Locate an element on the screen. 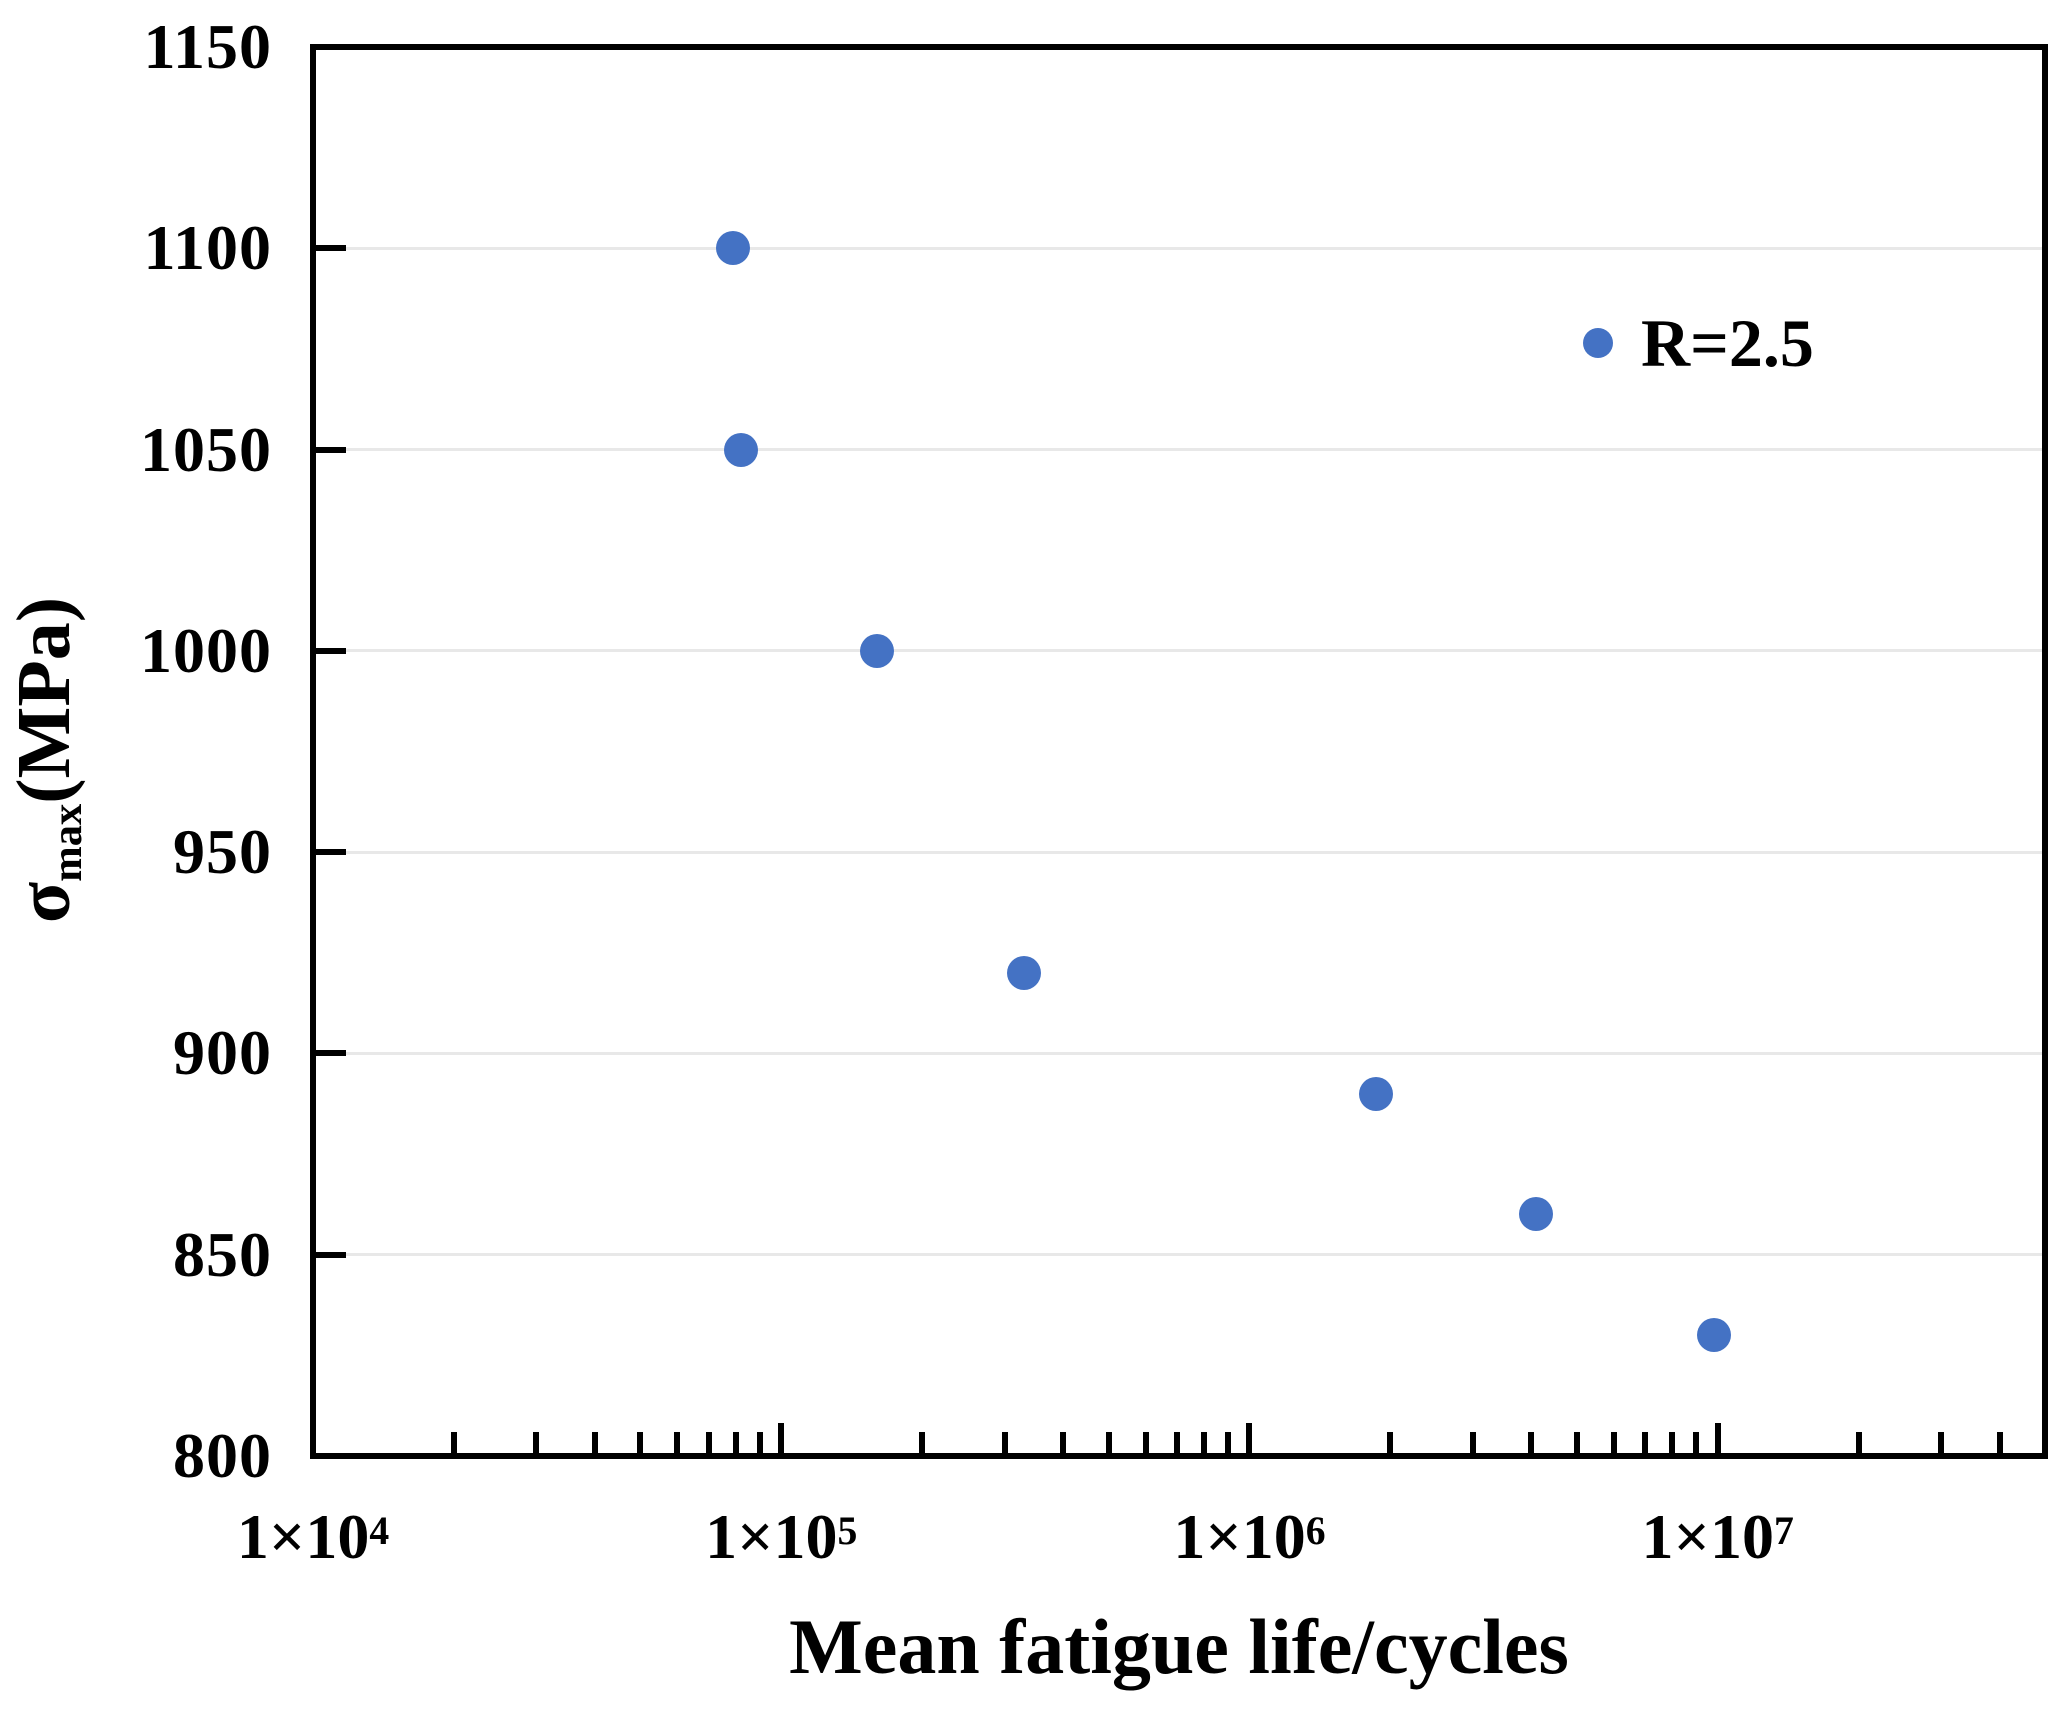  y-axis-title: σmax(MPa) is located at coordinates (47, 760).